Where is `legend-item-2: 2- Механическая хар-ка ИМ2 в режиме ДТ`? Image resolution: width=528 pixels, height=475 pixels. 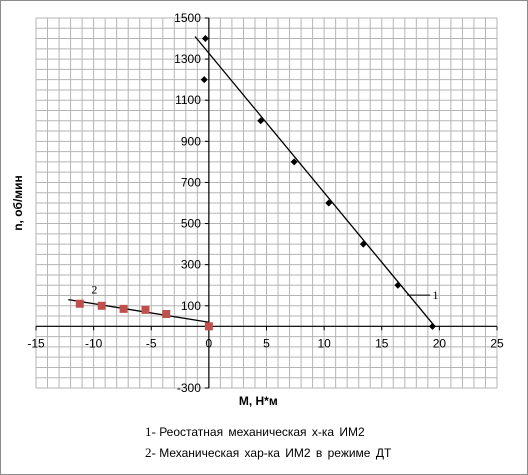
legend-item-2: 2- Механическая хар-ка ИМ2 в режиме ДТ is located at coordinates (268, 453).